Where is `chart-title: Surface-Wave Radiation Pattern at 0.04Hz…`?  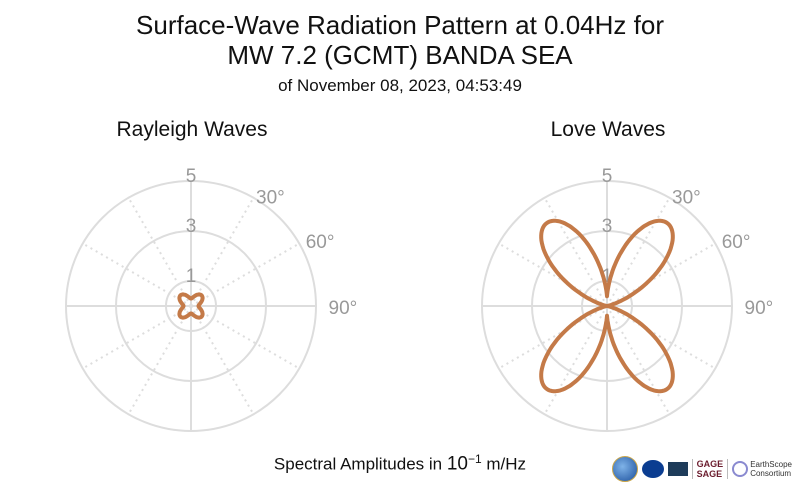 chart-title: Surface-Wave Radiation Pattern at 0.04Hz… is located at coordinates (400, 40).